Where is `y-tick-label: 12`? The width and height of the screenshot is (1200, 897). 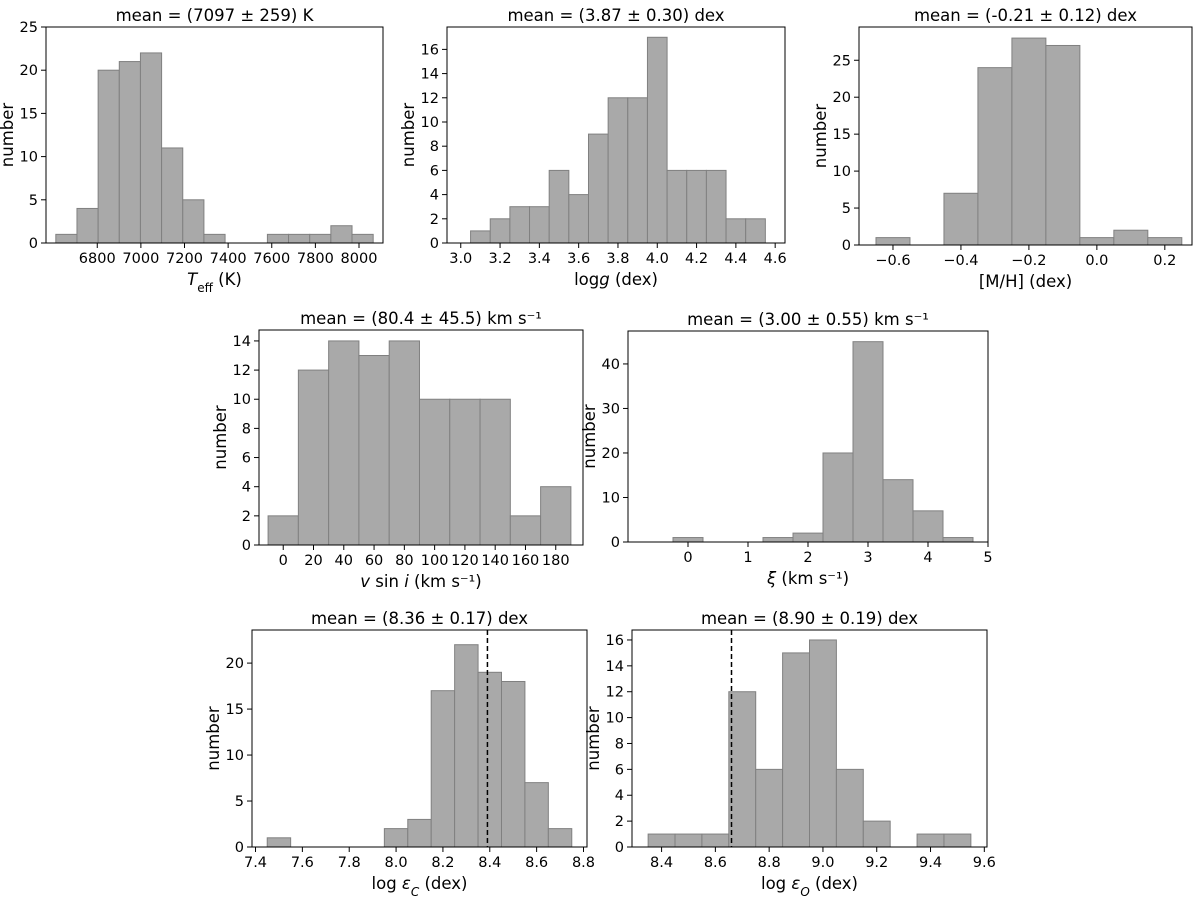
y-tick-label: 12 is located at coordinates (242, 371).